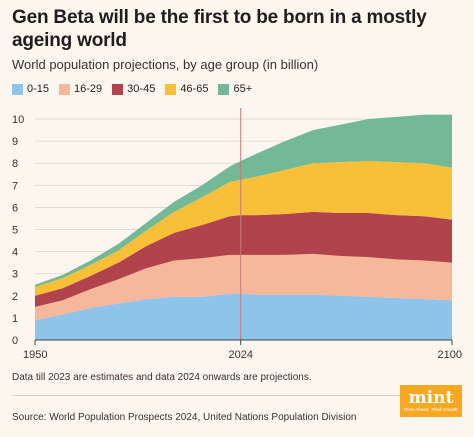 This screenshot has width=474, height=437. Describe the element at coordinates (431, 409) in the screenshot. I see `logo-tagline: Think Ahead. Think Growth.` at that location.